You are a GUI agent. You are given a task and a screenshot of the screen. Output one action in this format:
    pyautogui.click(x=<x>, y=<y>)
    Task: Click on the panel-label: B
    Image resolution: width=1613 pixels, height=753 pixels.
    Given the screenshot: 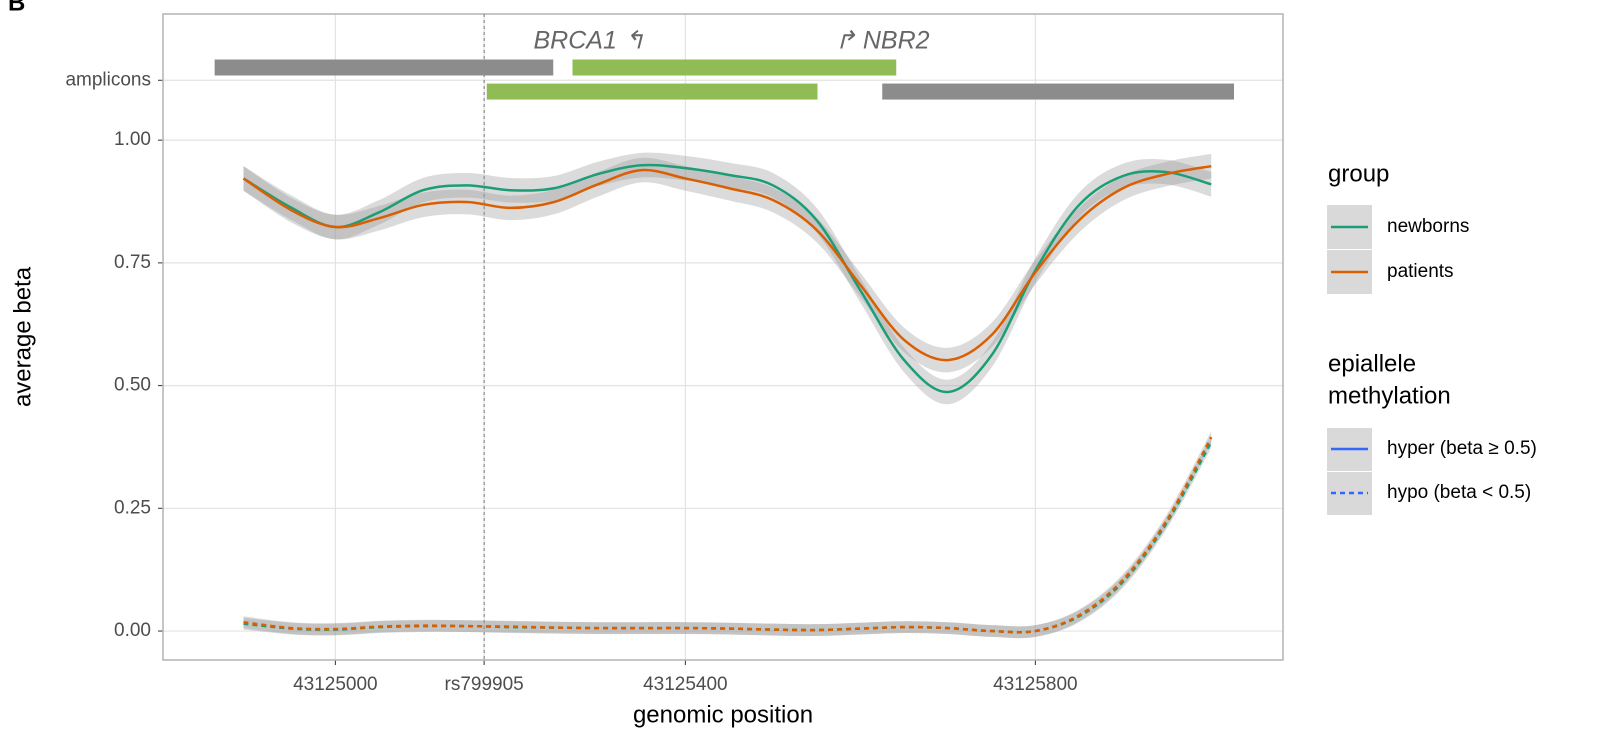 What is the action you would take?
    pyautogui.click(x=16, y=8)
    